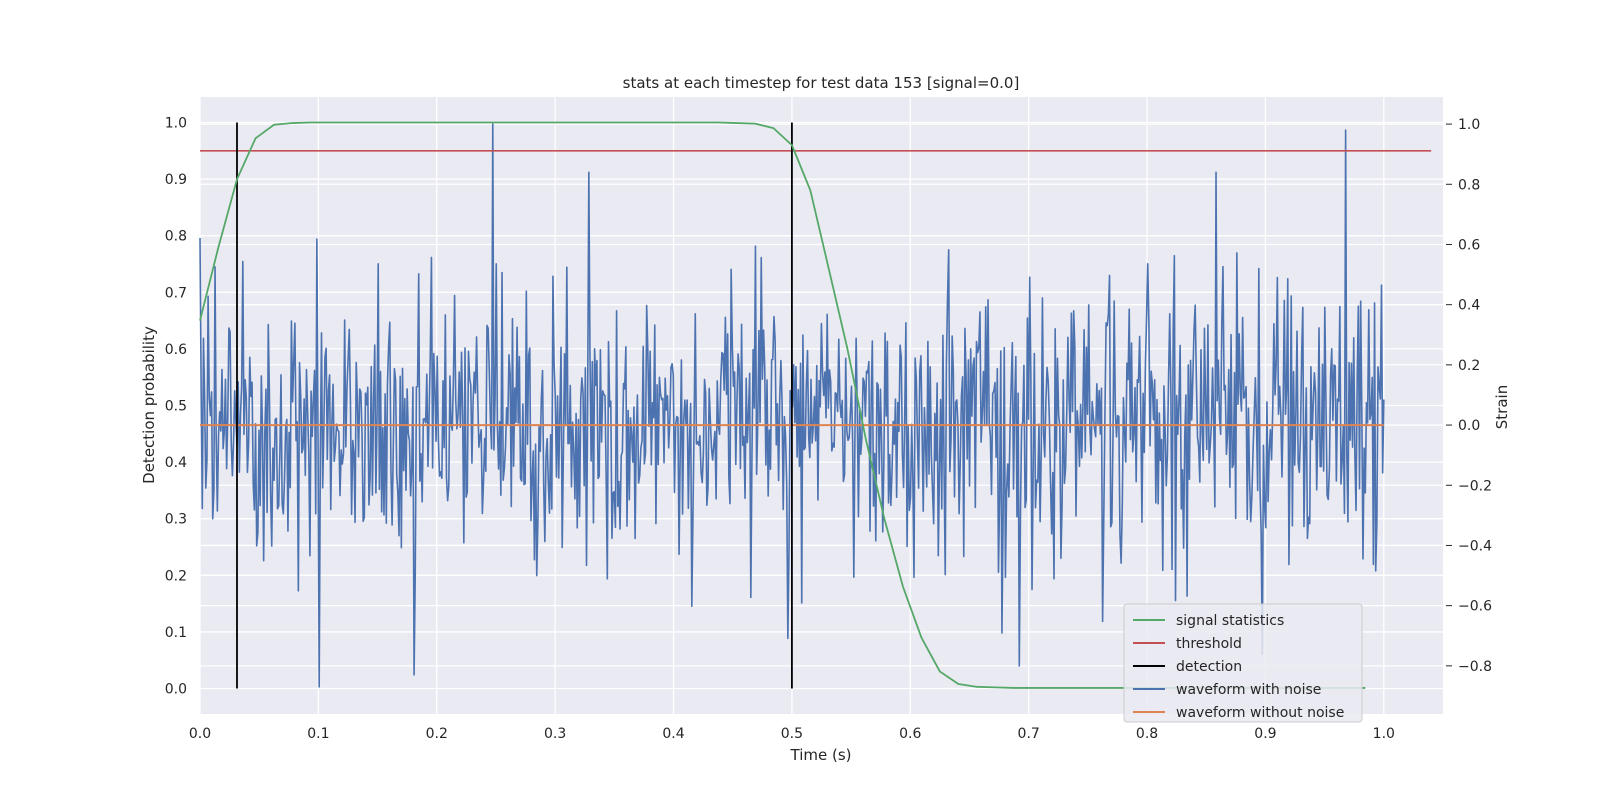 This screenshot has height=800, width=1600. I want to click on x-tick-label: 0.8, so click(1147, 734).